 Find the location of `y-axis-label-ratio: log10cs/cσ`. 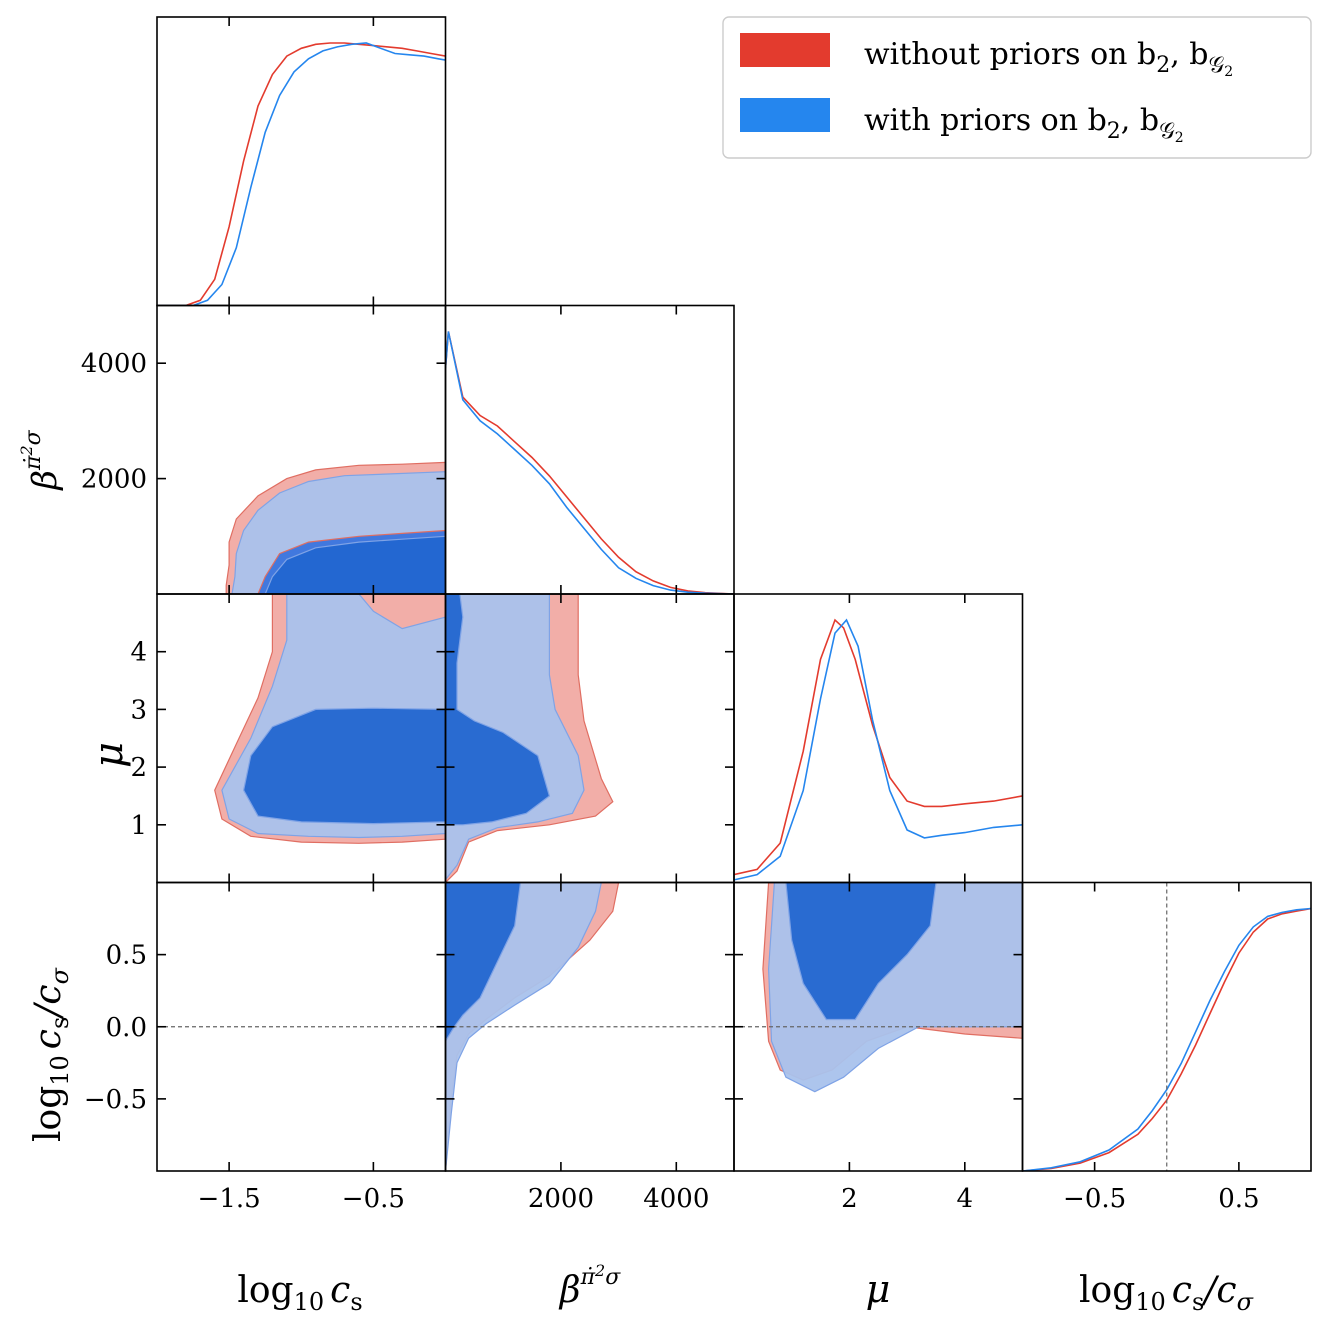

y-axis-label-ratio: log10cs/cσ is located at coordinates (51, 1054).